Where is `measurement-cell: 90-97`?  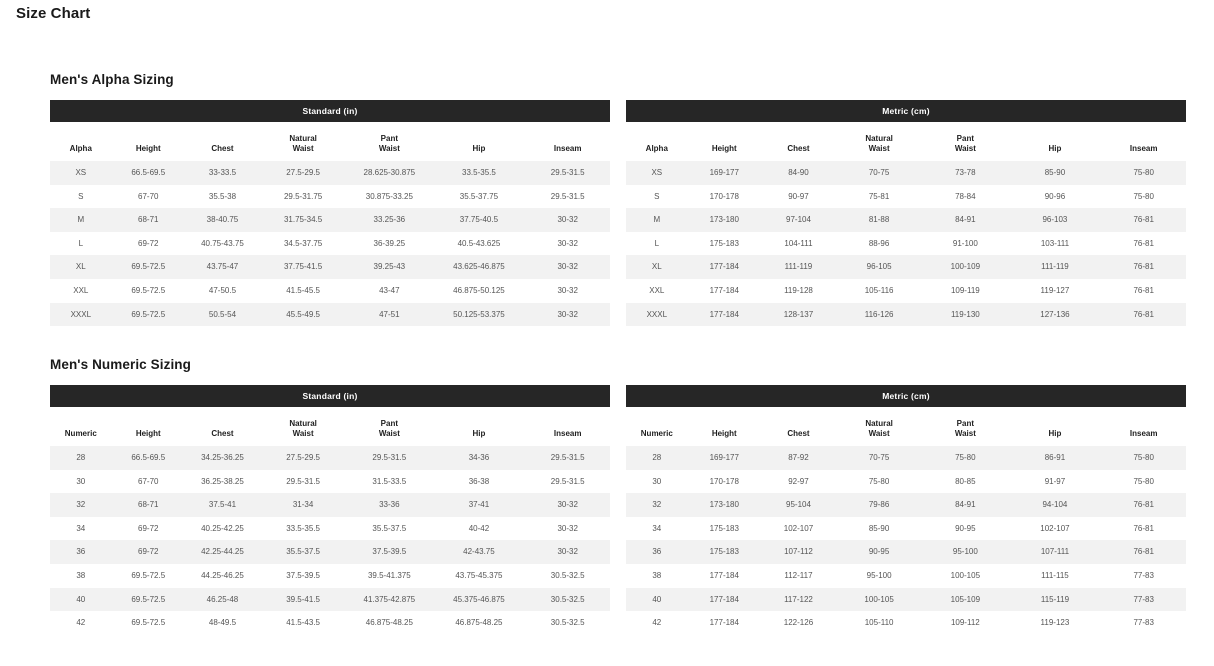
measurement-cell: 90-97 is located at coordinates (798, 196).